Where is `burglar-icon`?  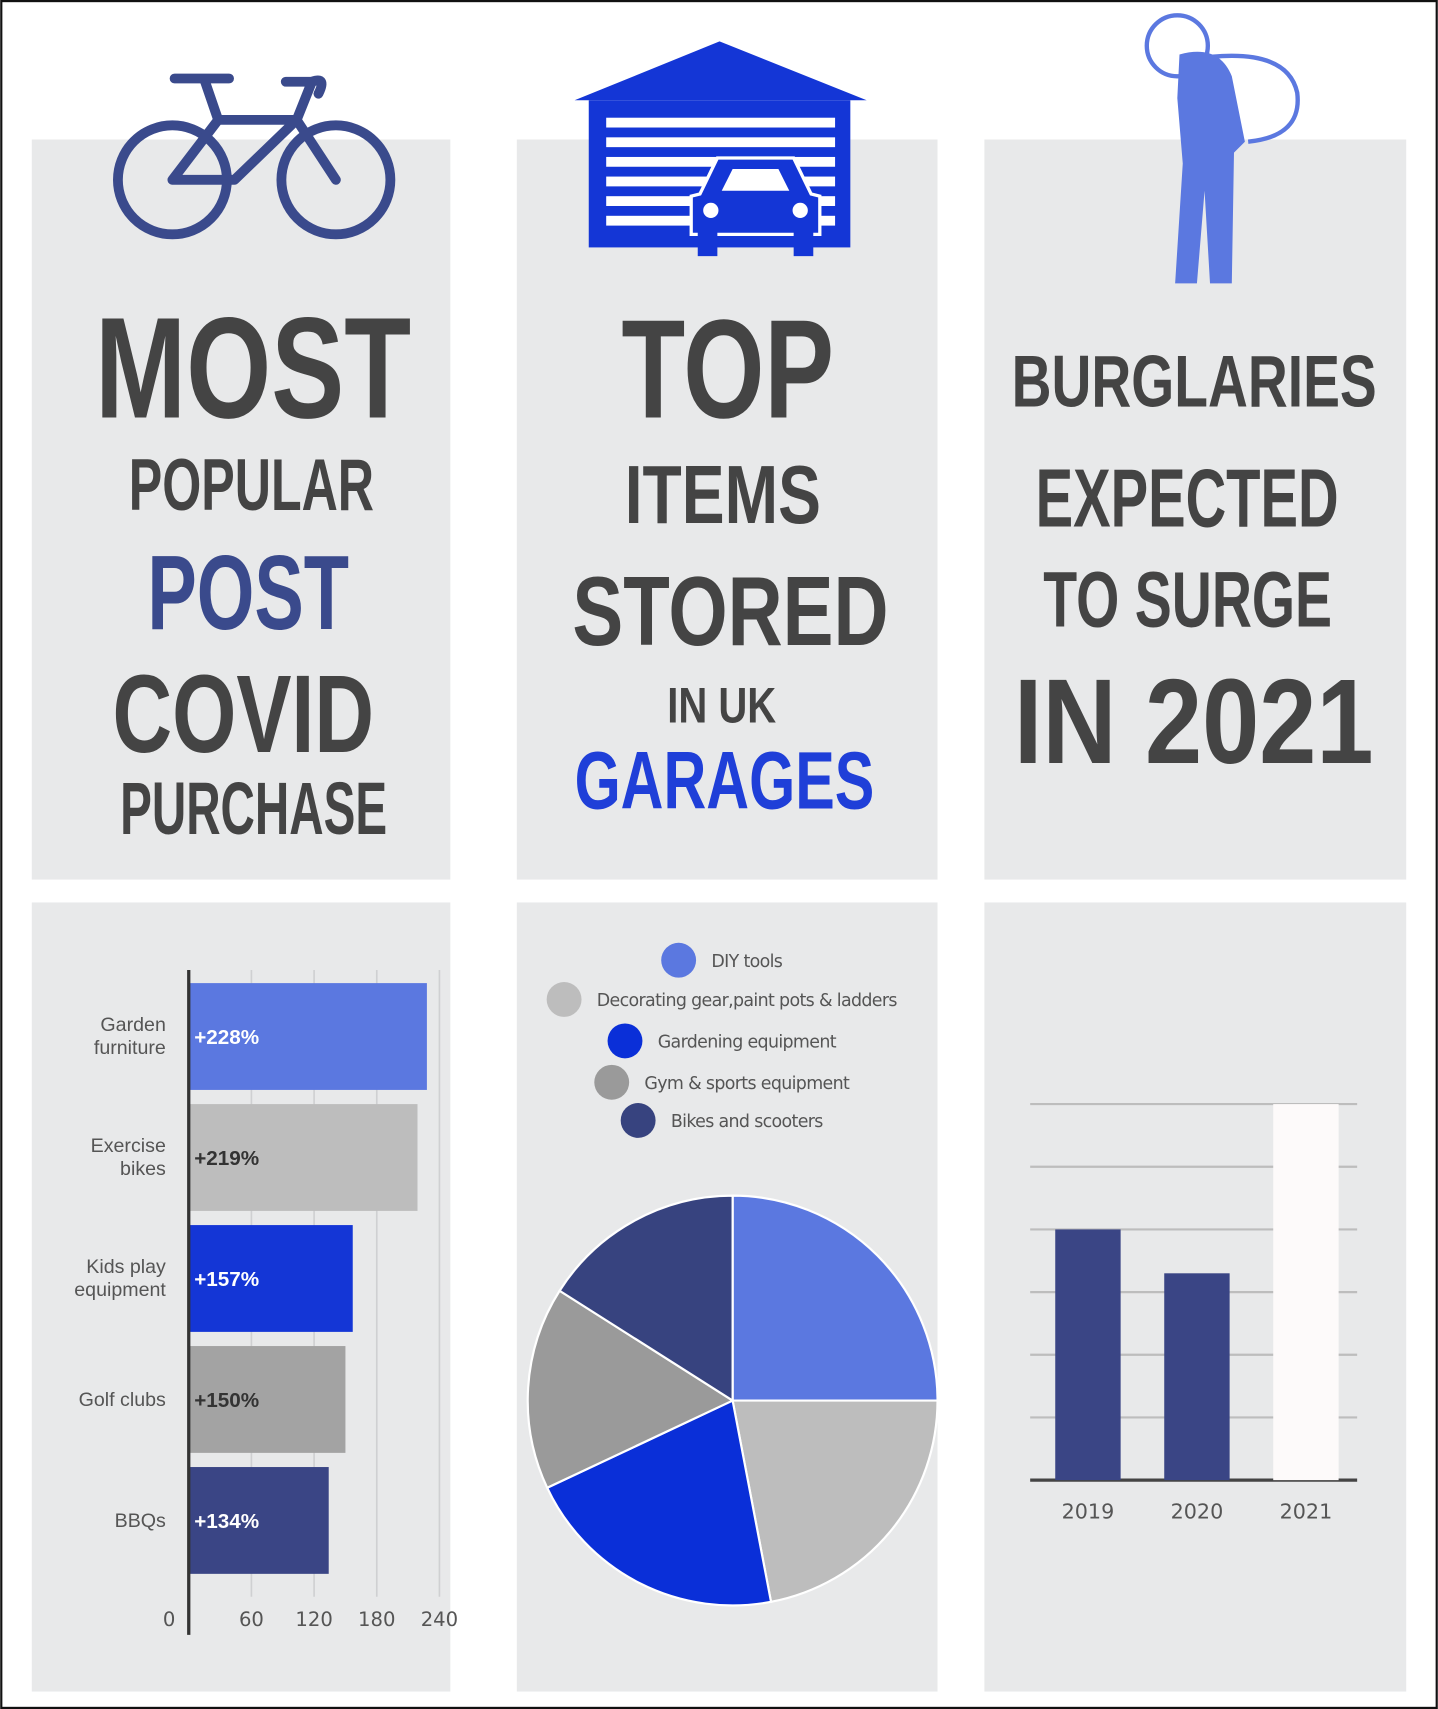
burglar-icon is located at coordinates (1222, 148).